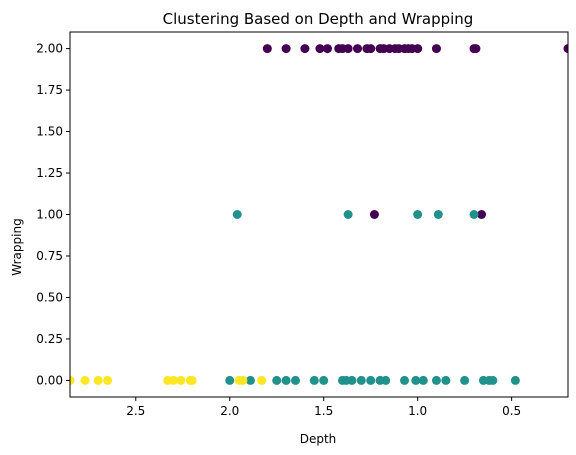 The image size is (576, 455). What do you see at coordinates (49, 339) in the screenshot?
I see `y-tick-label: 0.25` at bounding box center [49, 339].